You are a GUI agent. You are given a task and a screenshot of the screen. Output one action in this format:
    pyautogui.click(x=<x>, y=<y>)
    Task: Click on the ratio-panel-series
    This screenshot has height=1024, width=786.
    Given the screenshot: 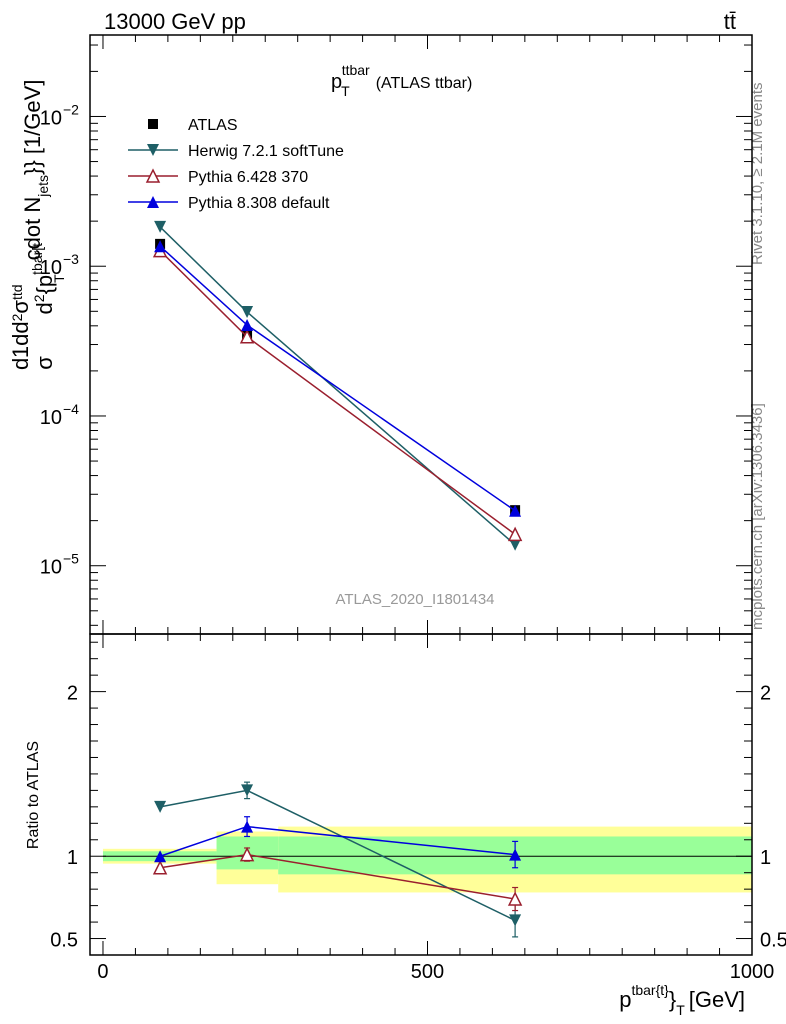 What is the action you would take?
    pyautogui.click(x=337, y=859)
    